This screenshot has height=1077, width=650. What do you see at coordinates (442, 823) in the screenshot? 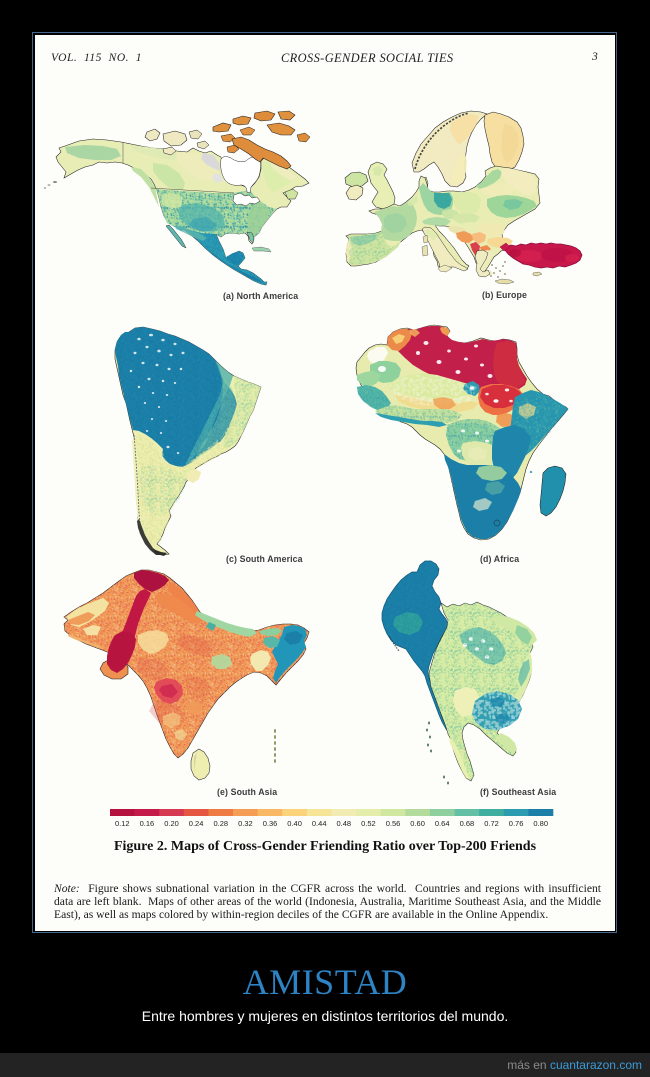
I see `svg-text: 0.64` at bounding box center [442, 823].